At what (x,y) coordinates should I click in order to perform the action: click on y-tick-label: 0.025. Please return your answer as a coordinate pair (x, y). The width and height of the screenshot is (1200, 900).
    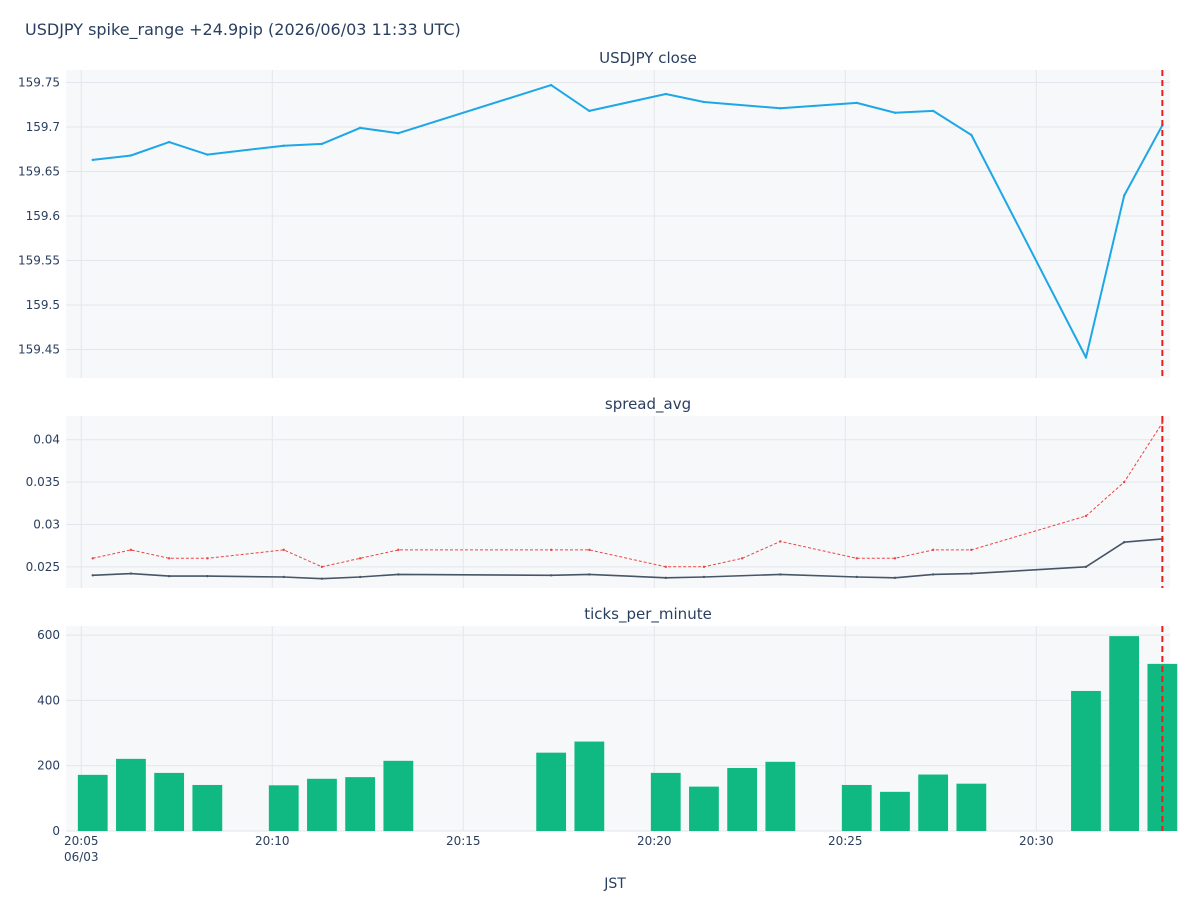
    Looking at the image, I should click on (43, 567).